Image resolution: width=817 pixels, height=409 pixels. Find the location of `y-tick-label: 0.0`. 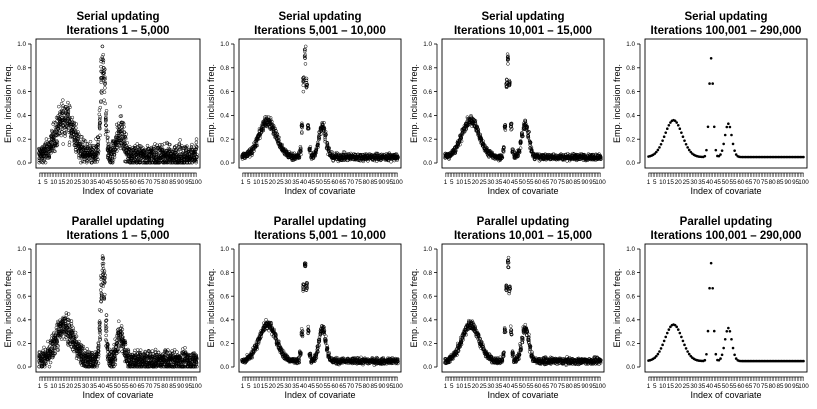

y-tick-label: 0.0 is located at coordinates (630, 163).